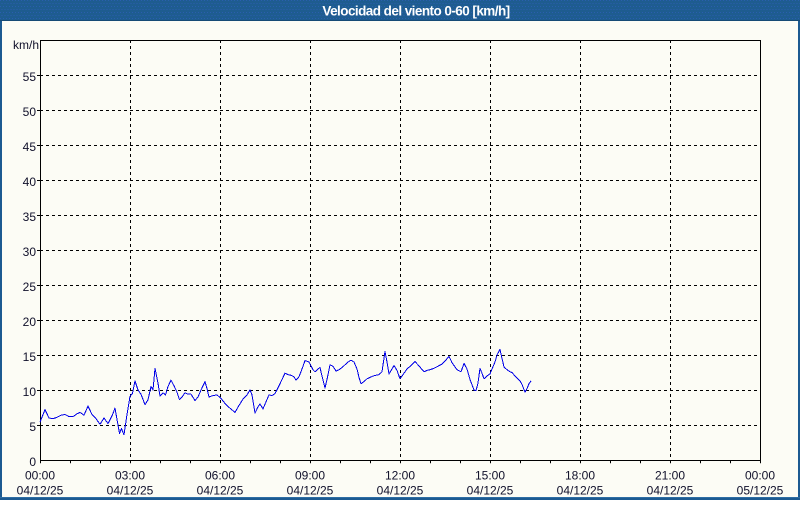 The height and width of the screenshot is (505, 800). I want to click on svg-text: 15:00, so click(490, 476).